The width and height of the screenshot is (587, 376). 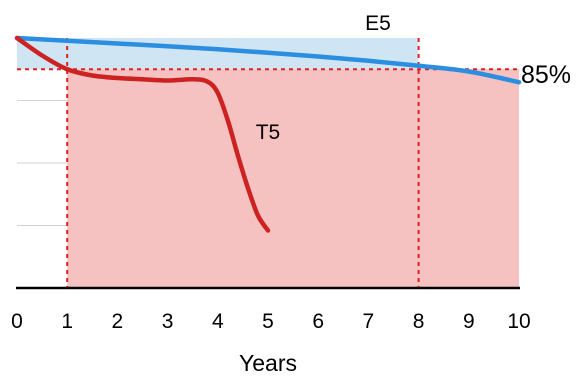 What do you see at coordinates (518, 321) in the screenshot?
I see `x-tick-label: 10` at bounding box center [518, 321].